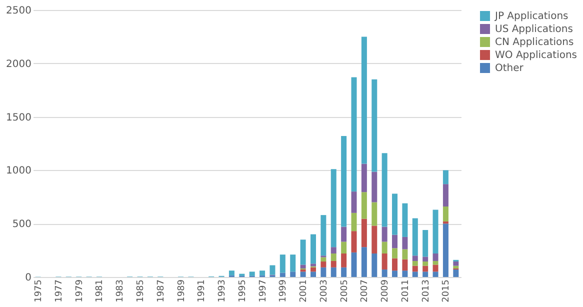 The width and height of the screenshot is (583, 307). What do you see at coordinates (534, 29) in the screenshot?
I see `legend-label: US Applications` at bounding box center [534, 29].